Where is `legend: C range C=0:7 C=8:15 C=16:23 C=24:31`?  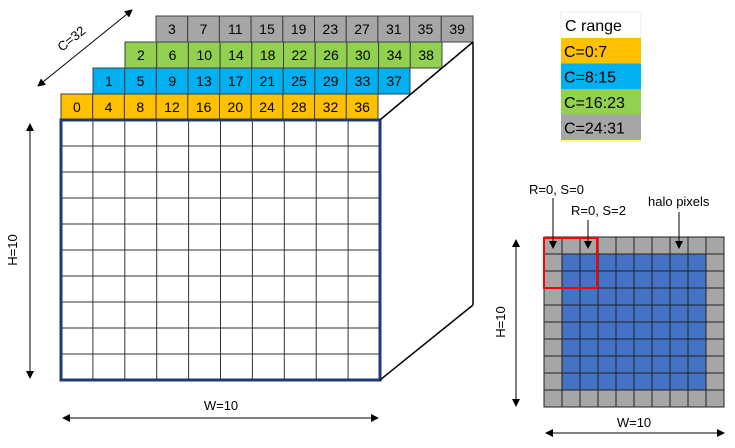 legend: C range C=0:7 C=8:15 C=16:23 C=24:31 is located at coordinates (601, 76).